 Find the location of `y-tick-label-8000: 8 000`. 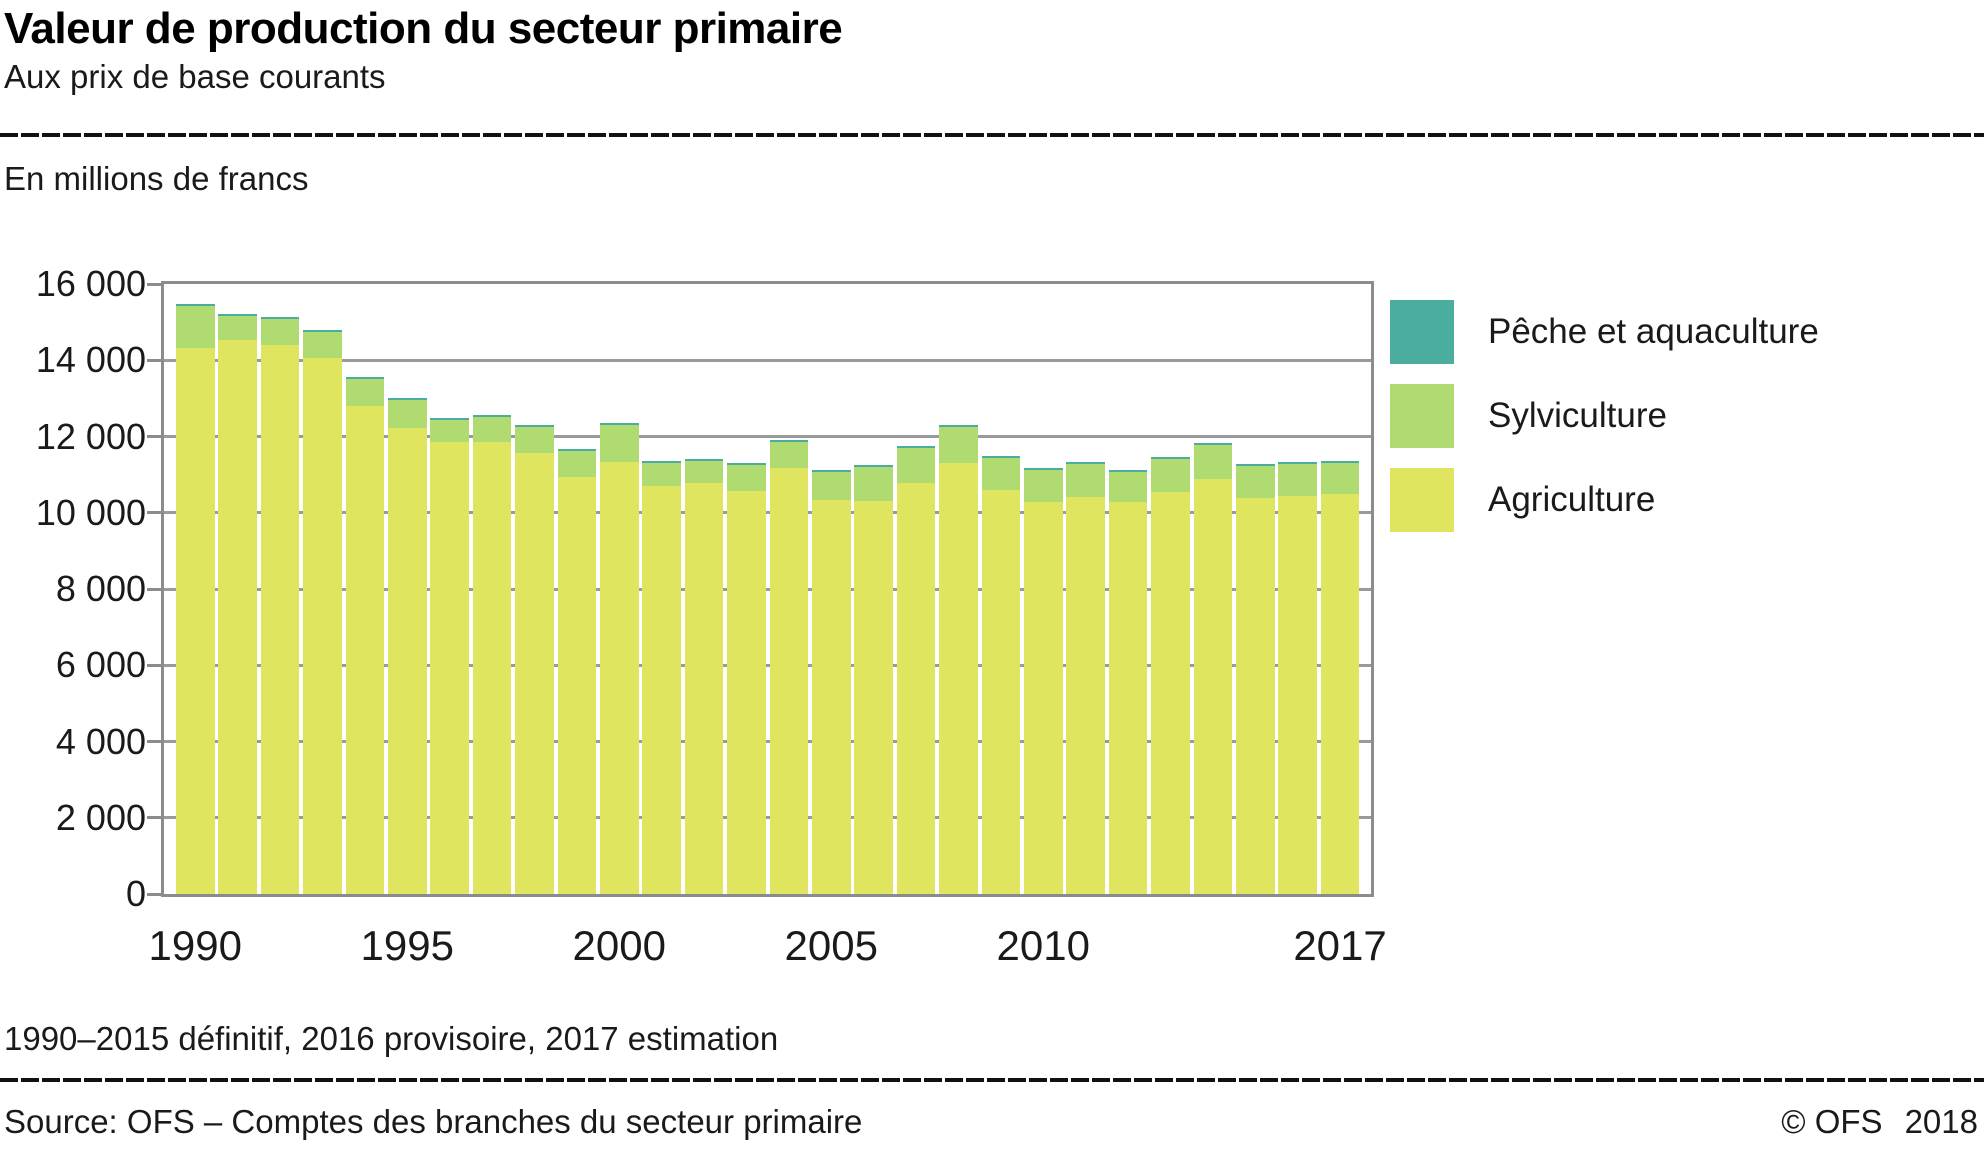

y-tick-label-8000: 8 000 is located at coordinates (100, 588).